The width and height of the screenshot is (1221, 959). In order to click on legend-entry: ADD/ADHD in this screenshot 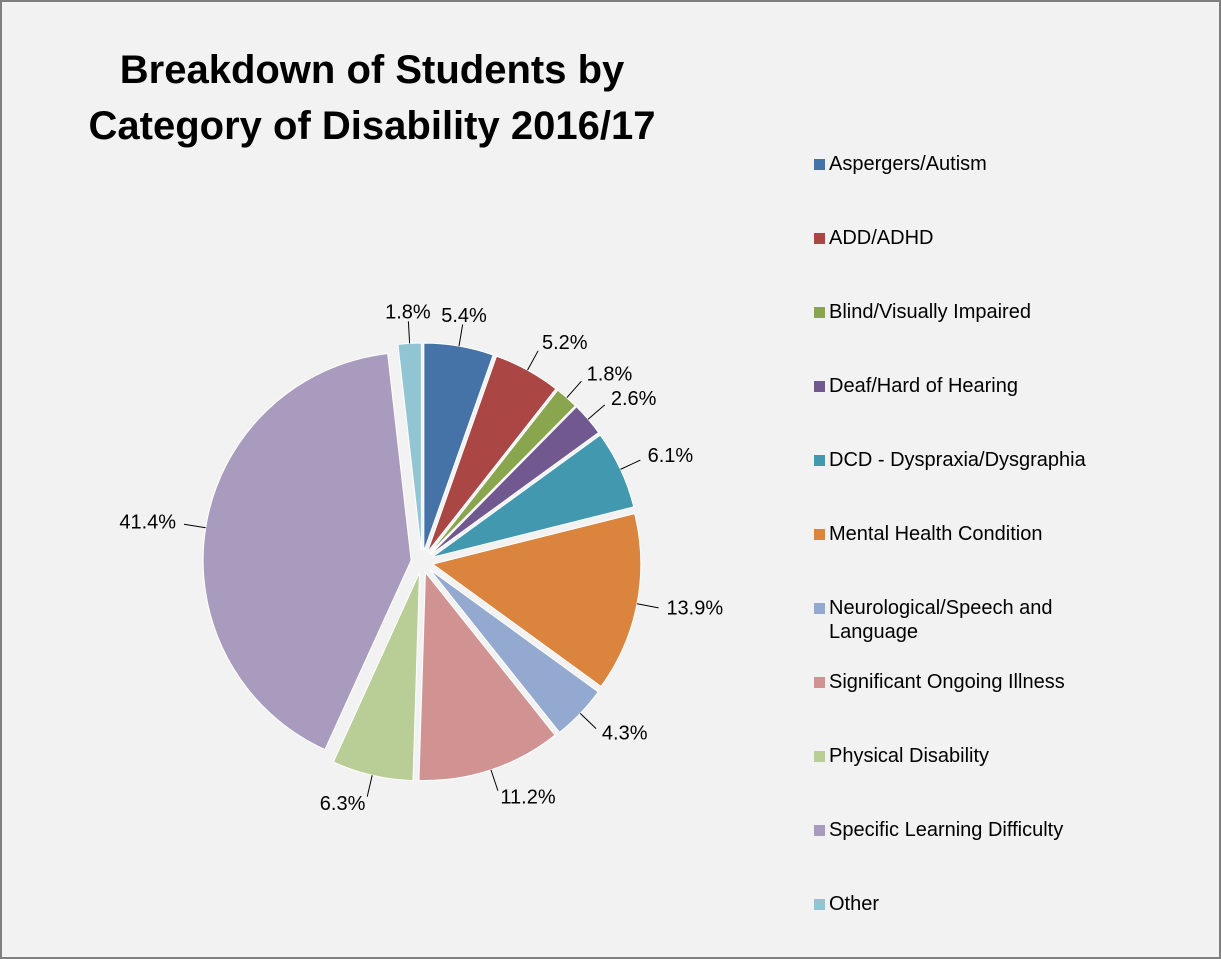, I will do `click(979, 238)`.